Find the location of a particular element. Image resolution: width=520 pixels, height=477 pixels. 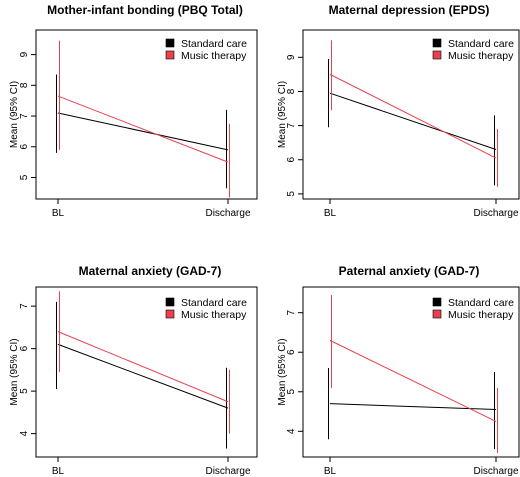

chart-title: Mother-infant bonding (PBQ Total) is located at coordinates (145, 10).